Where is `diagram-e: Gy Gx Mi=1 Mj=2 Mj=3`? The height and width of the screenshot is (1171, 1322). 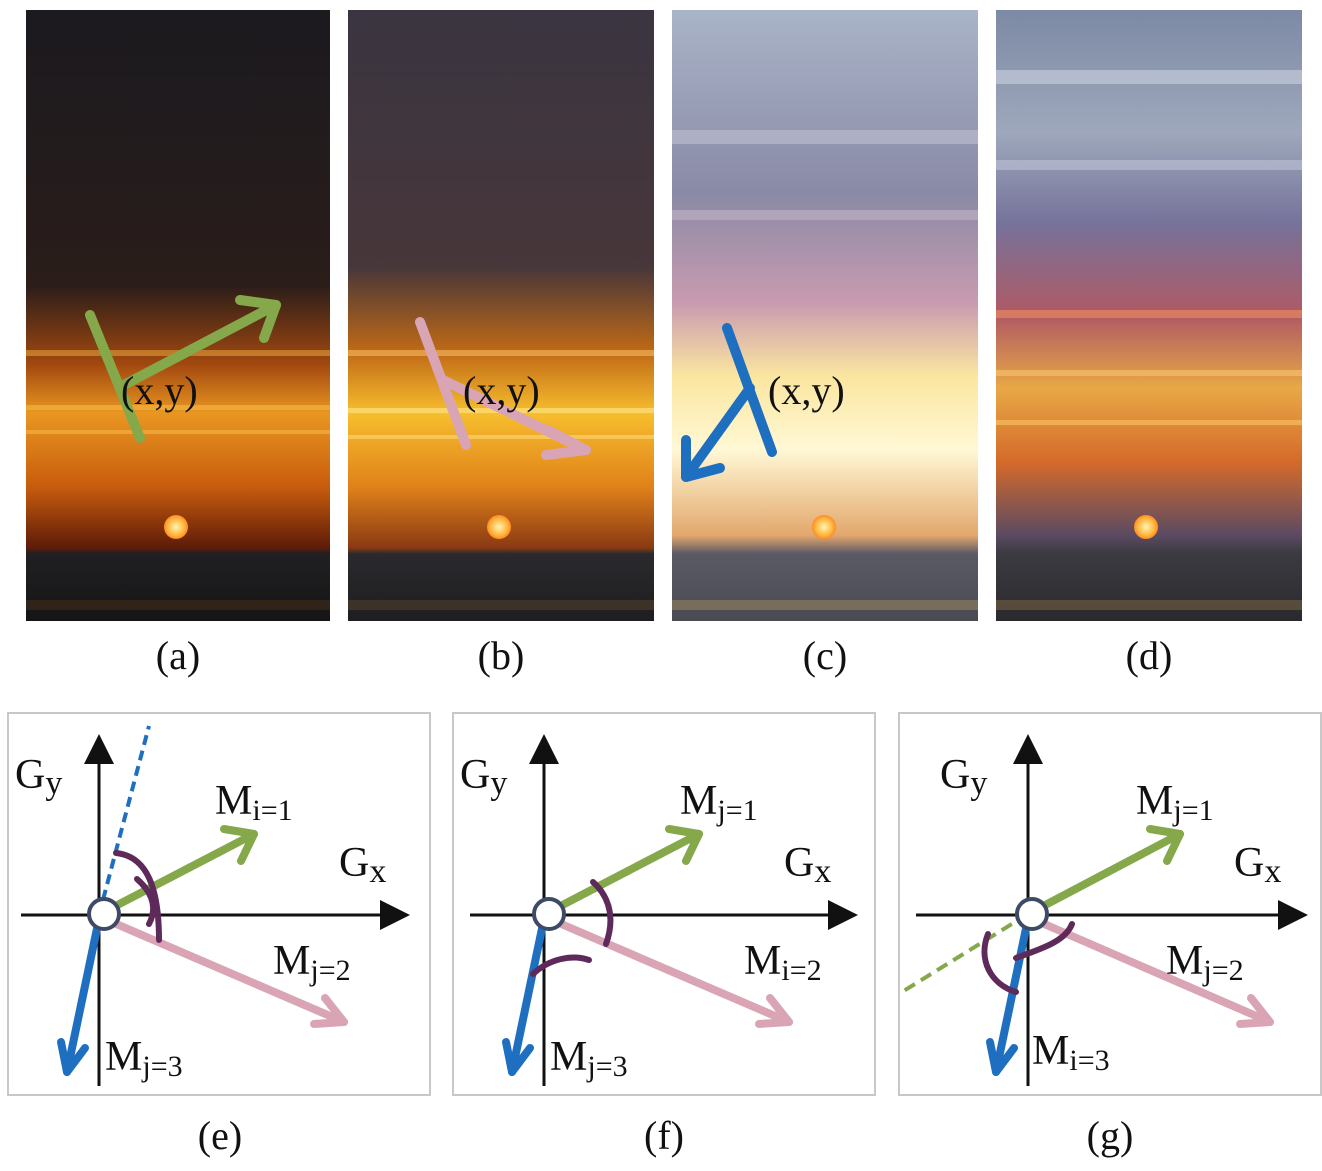
diagram-e: Gy Gx Mi=1 Mj=2 Mj=3 is located at coordinates (219, 904).